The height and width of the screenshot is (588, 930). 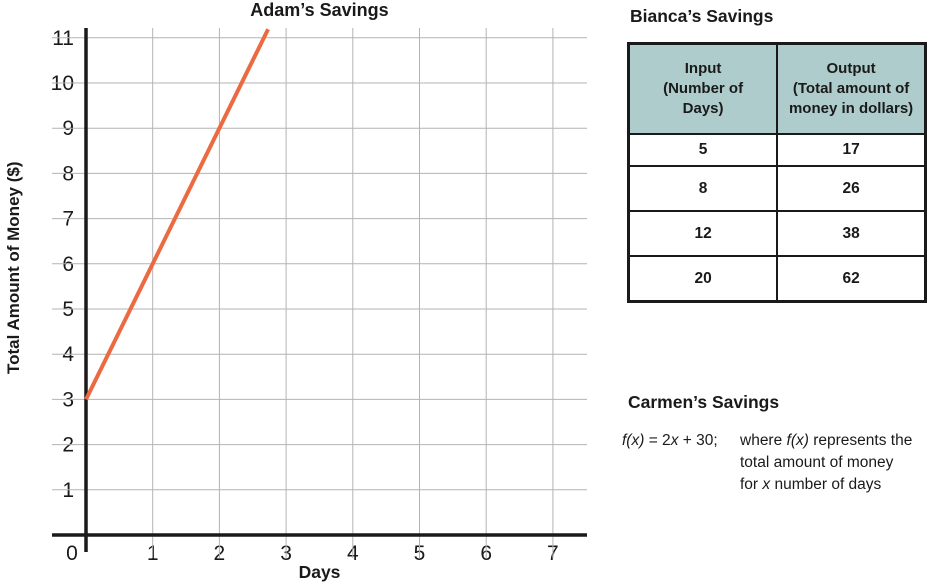 What do you see at coordinates (851, 150) in the screenshot?
I see `output-cell: 17` at bounding box center [851, 150].